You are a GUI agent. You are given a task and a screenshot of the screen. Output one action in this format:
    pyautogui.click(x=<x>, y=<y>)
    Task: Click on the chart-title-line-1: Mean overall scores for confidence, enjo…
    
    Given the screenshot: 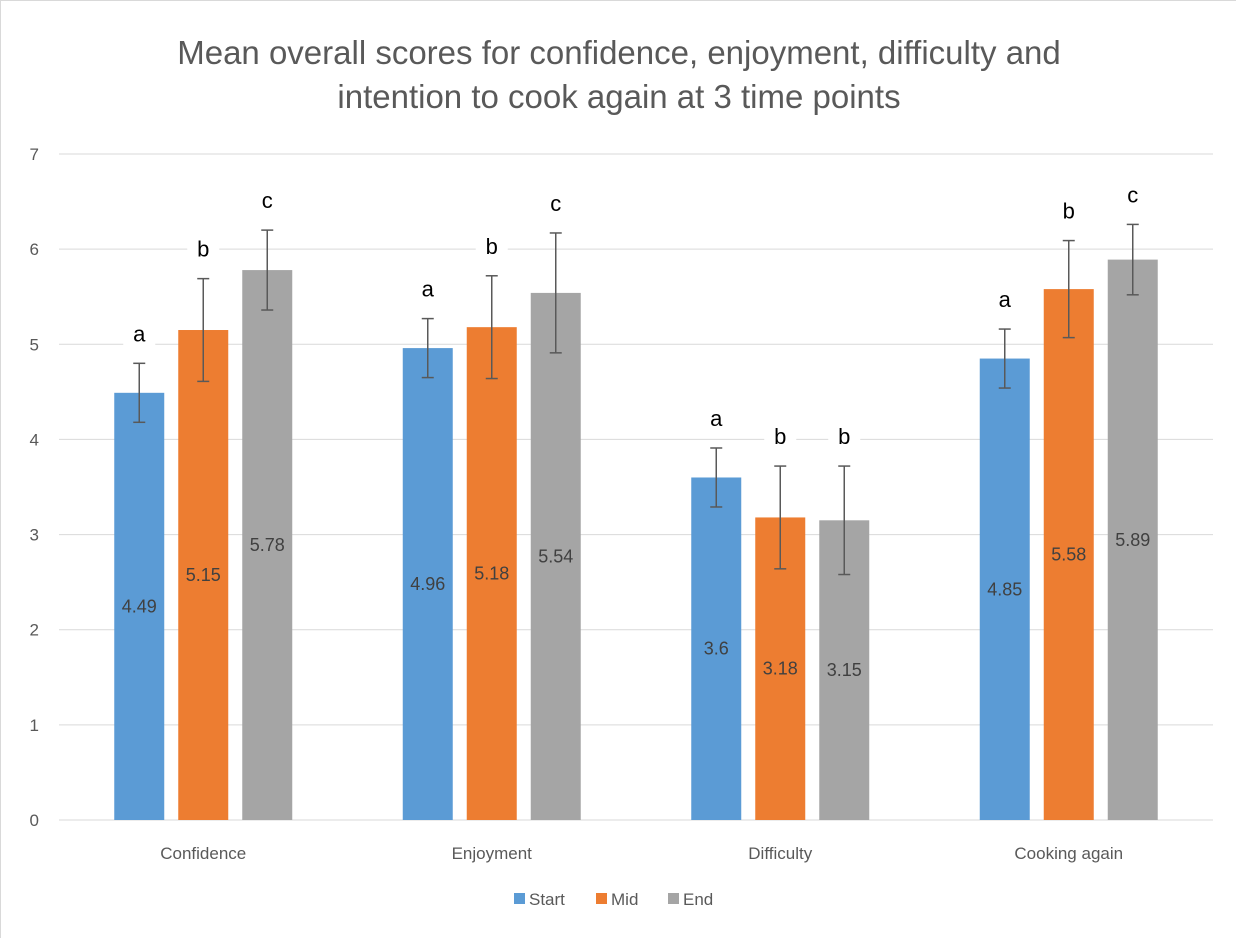 What is the action you would take?
    pyautogui.click(x=619, y=52)
    